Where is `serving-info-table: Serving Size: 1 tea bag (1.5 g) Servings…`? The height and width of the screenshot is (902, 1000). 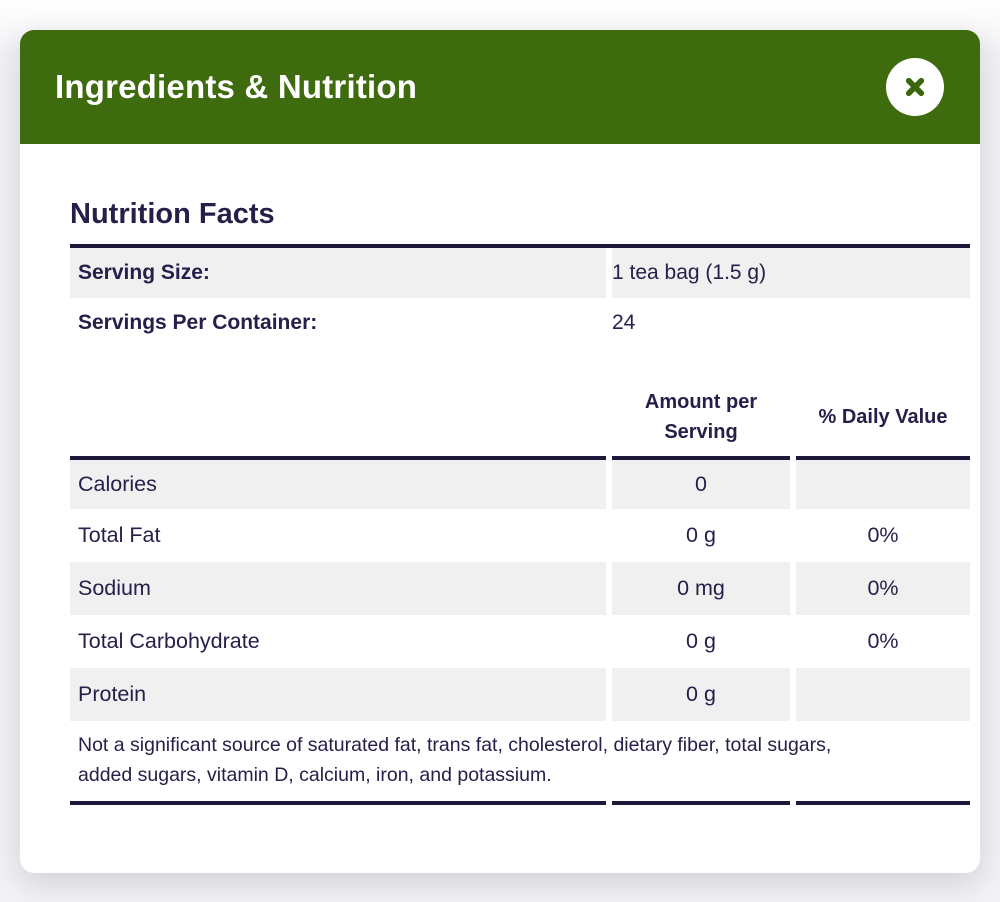
serving-info-table: Serving Size: 1 tea bag (1.5 g) Servings… is located at coordinates (520, 298).